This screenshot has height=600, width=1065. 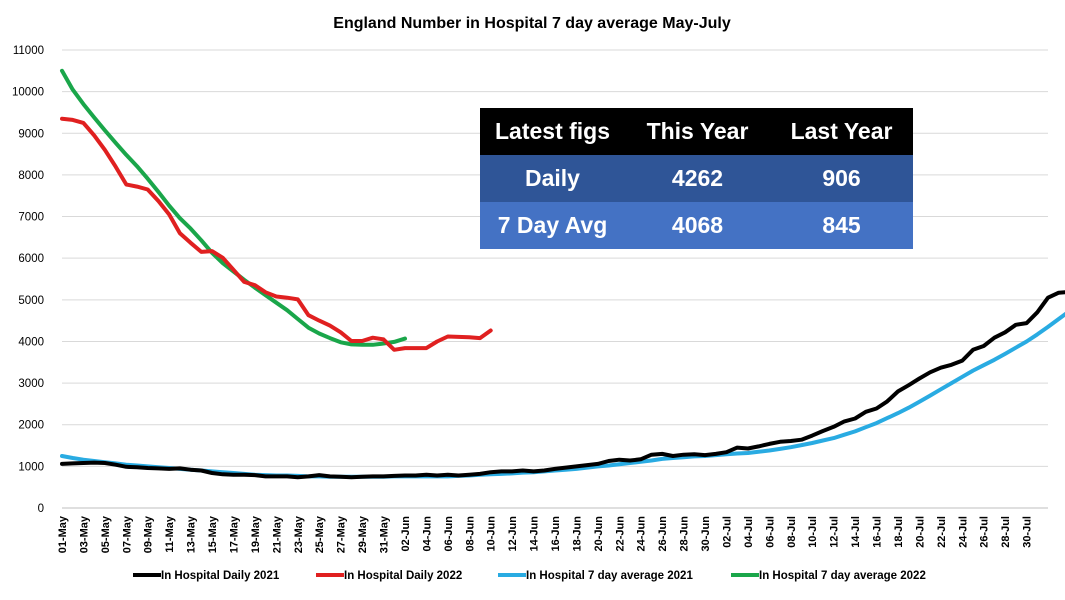 I want to click on x-tick-label: 04-Jun, so click(x=427, y=534).